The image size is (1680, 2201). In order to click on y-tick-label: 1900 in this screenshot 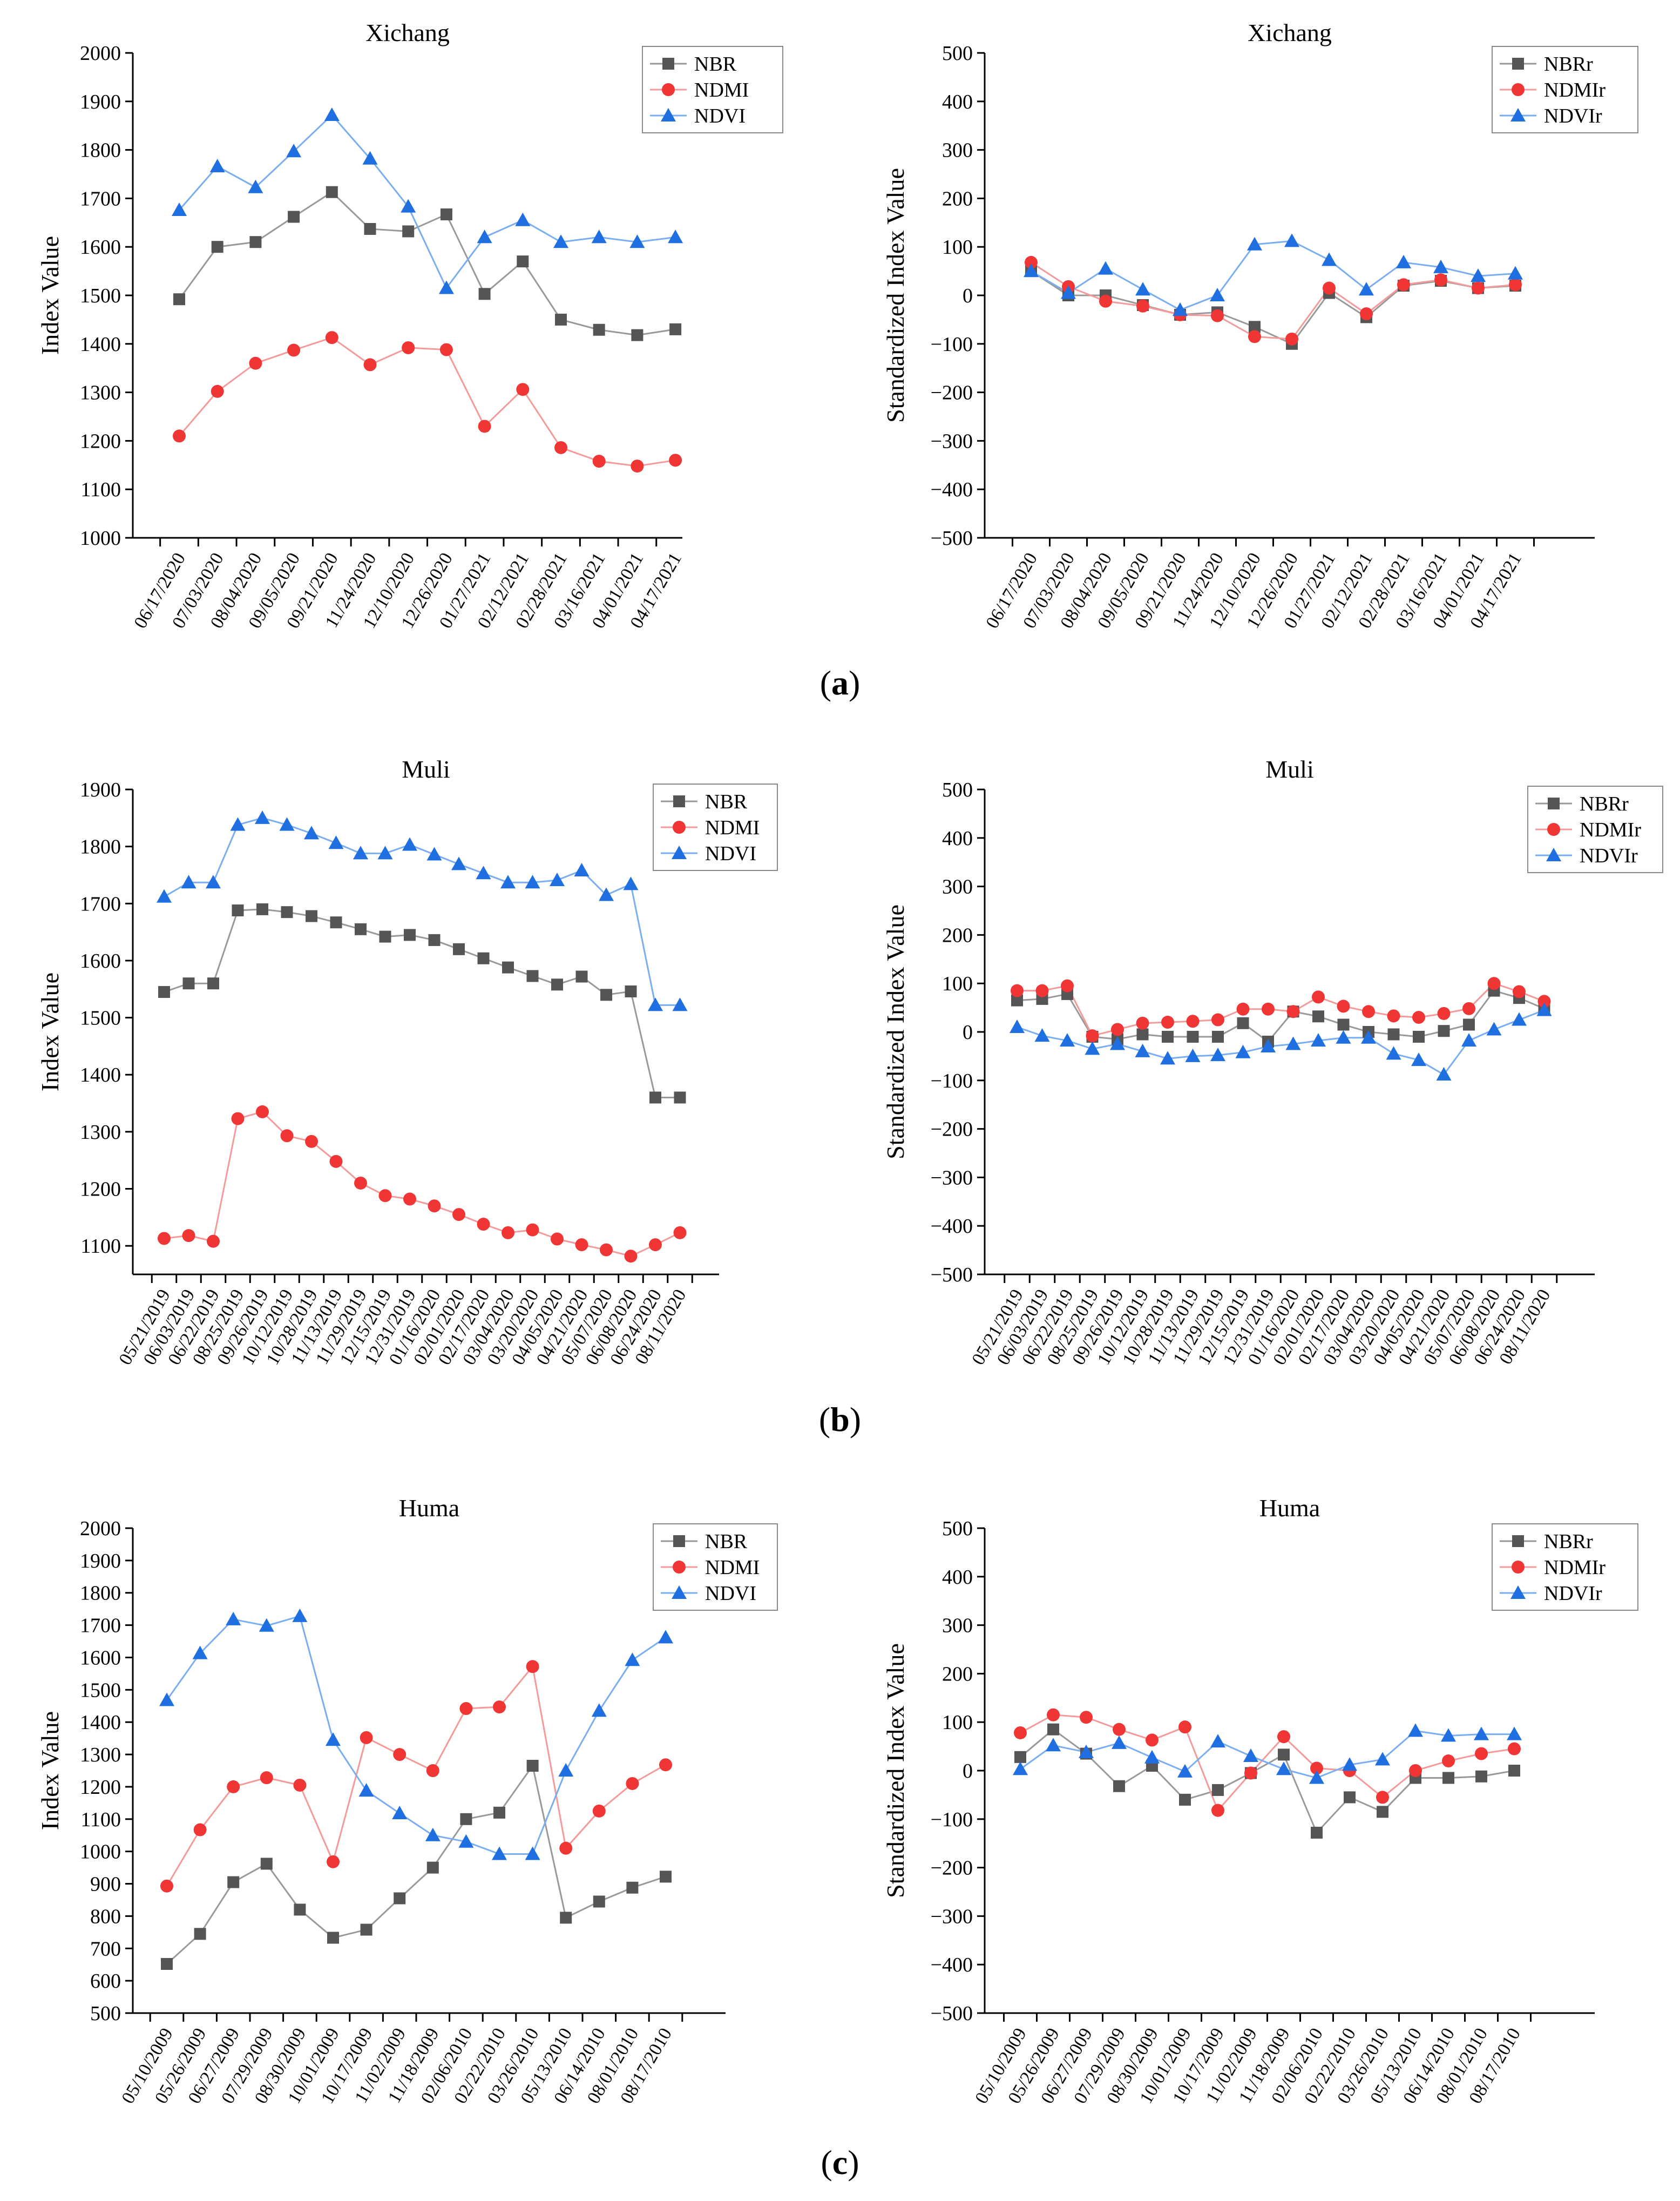, I will do `click(100, 1561)`.